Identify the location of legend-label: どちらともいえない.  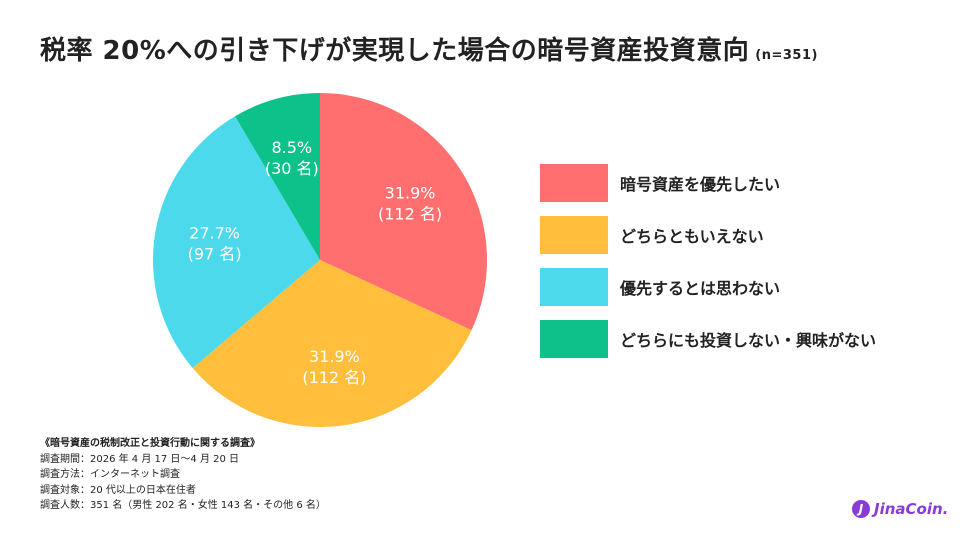
(692, 236).